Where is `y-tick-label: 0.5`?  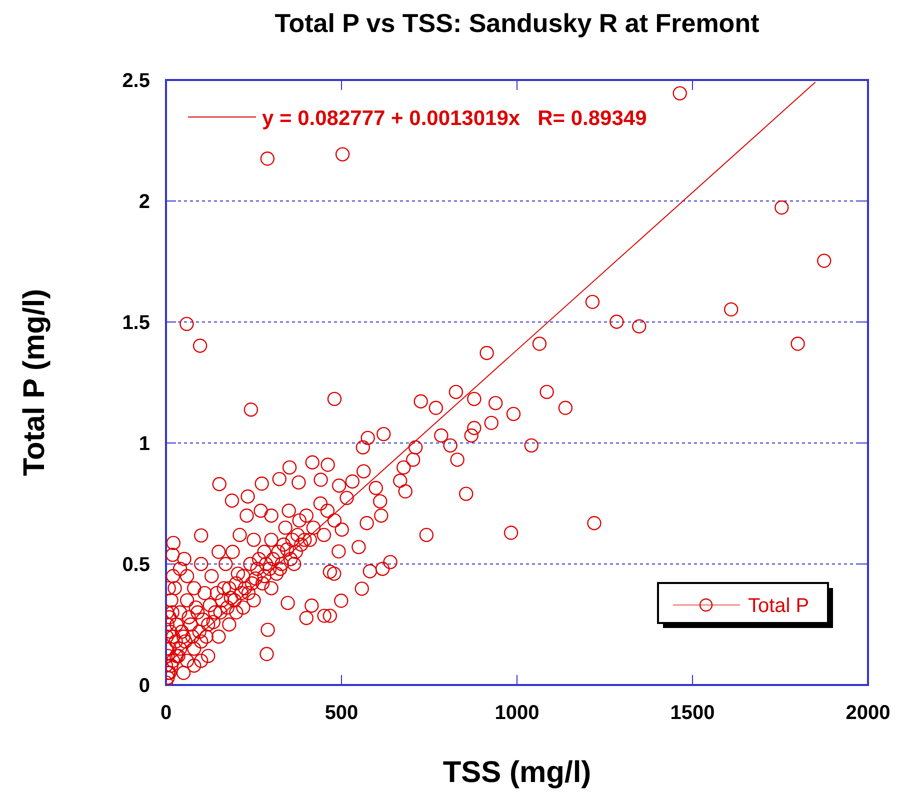
y-tick-label: 0.5 is located at coordinates (136, 565).